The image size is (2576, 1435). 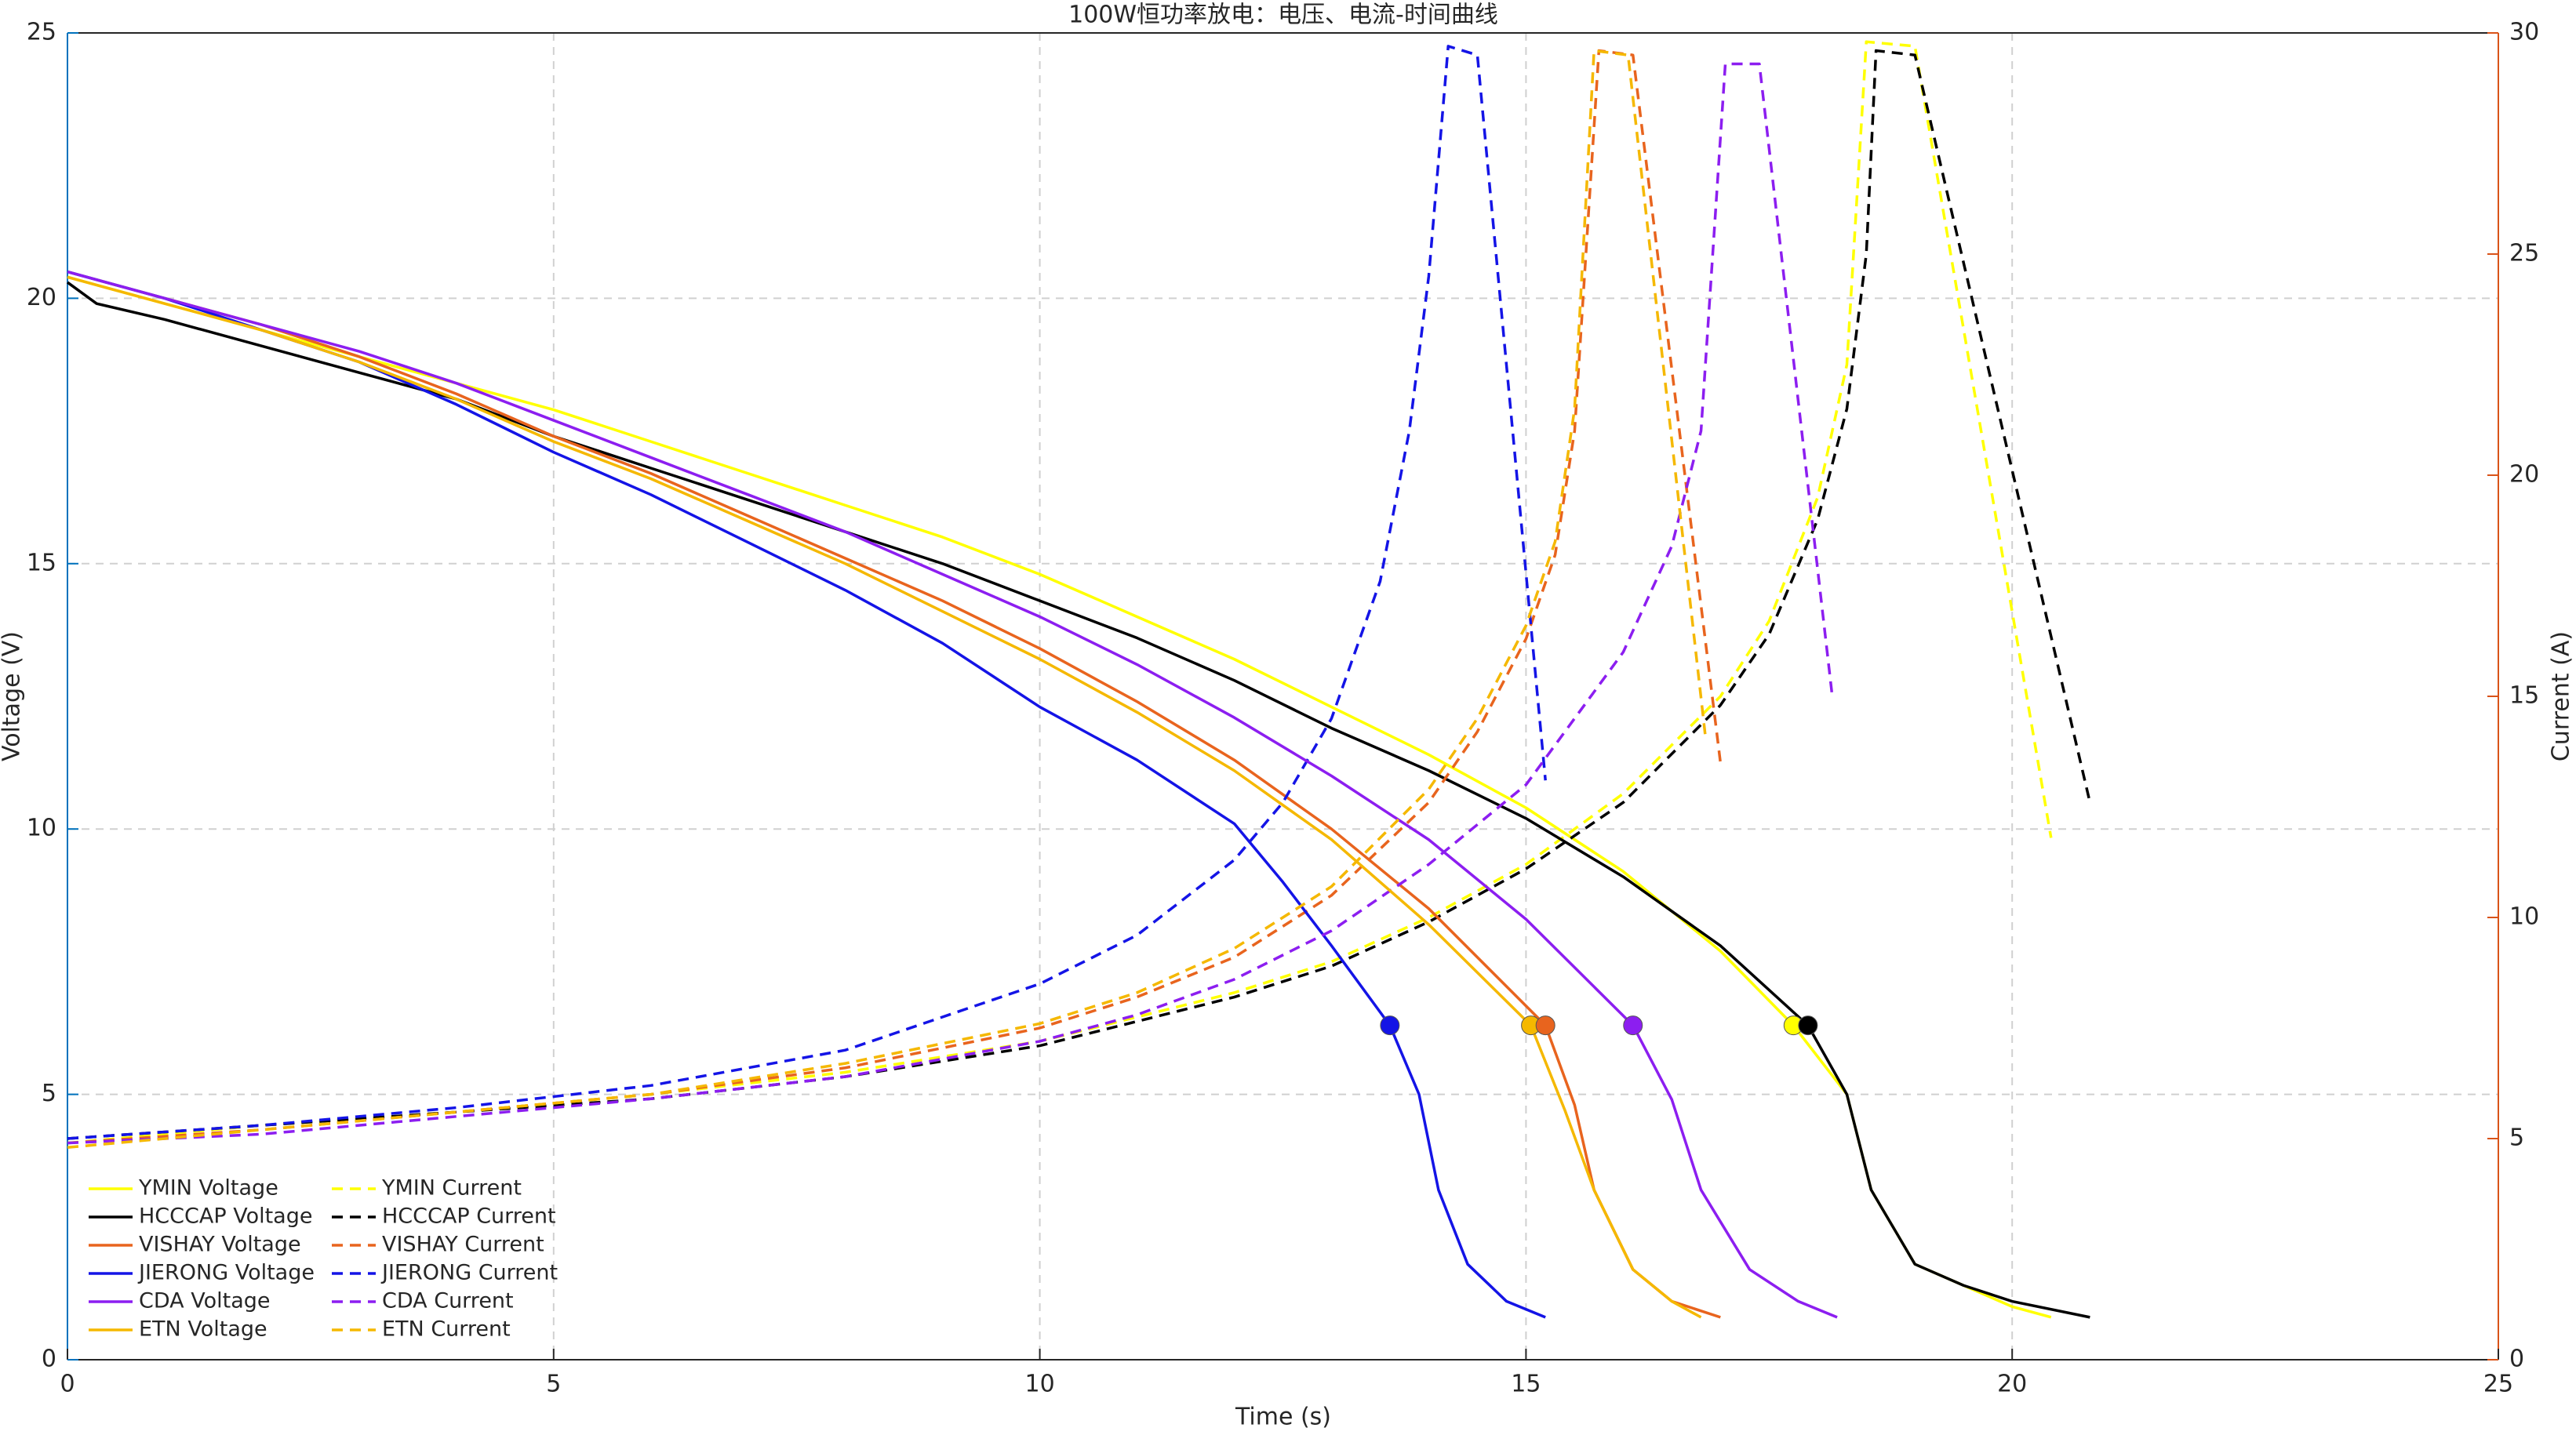 What do you see at coordinates (225, 1216) in the screenshot?
I see `legend-label: HCCCAP Voltage` at bounding box center [225, 1216].